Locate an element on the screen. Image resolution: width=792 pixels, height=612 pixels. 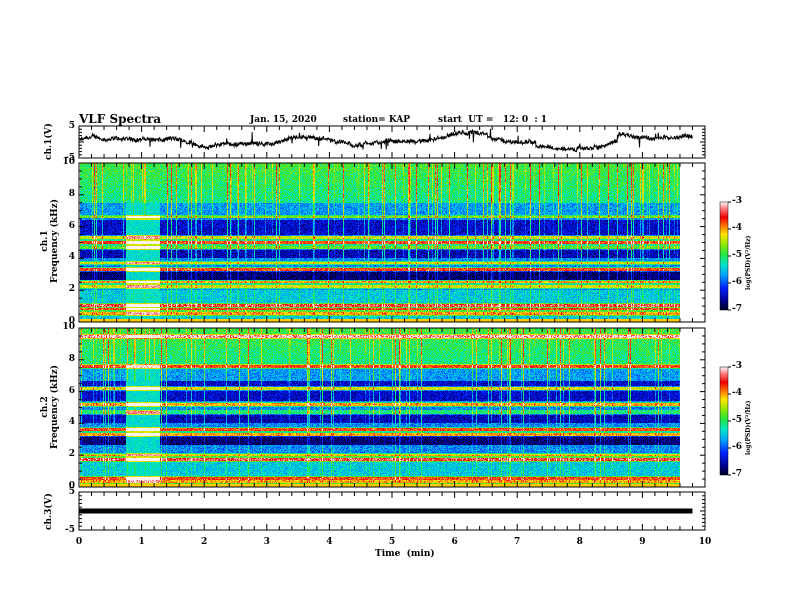
station-label: station= KAP is located at coordinates (377, 120).